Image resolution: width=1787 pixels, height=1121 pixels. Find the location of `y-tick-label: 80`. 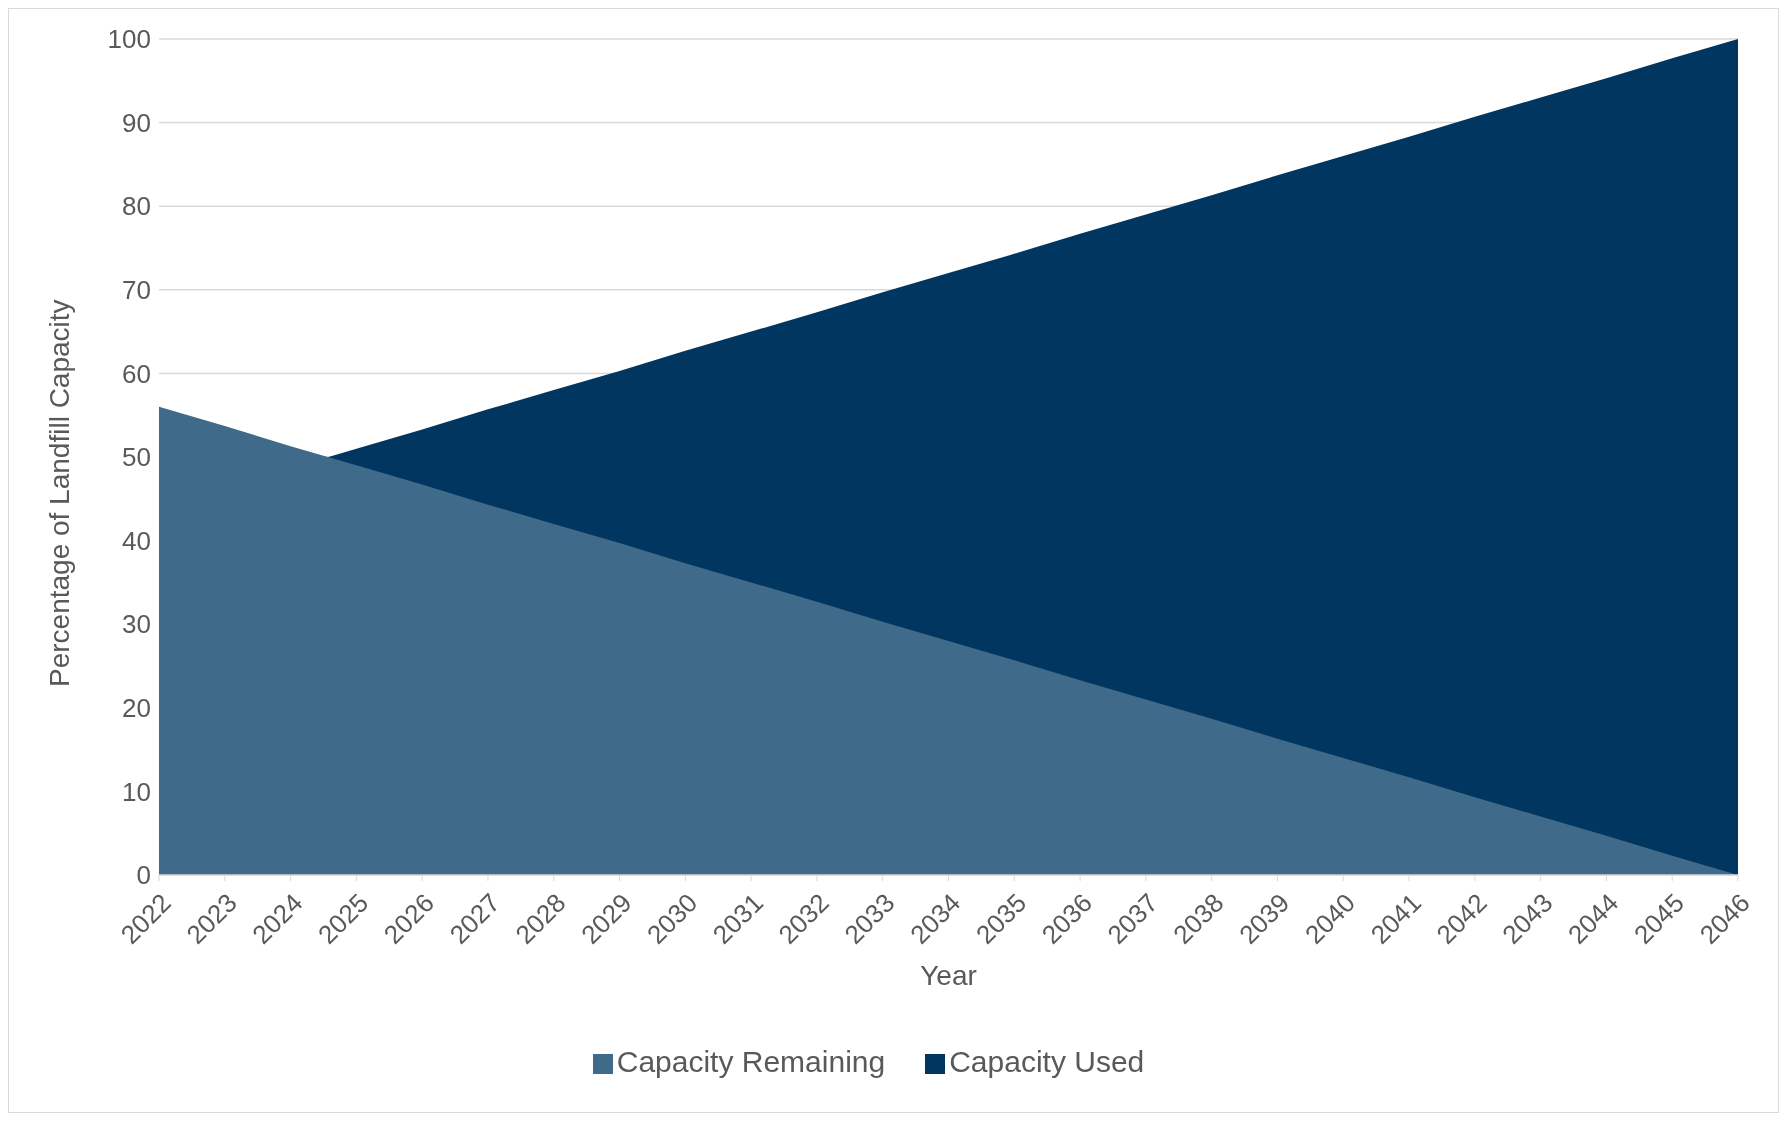

y-tick-label: 80 is located at coordinates (136, 206).